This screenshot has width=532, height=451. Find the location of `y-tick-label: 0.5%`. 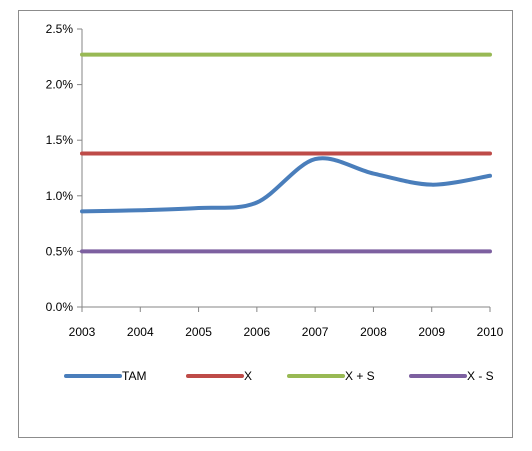

y-tick-label: 0.5% is located at coordinates (60, 251).